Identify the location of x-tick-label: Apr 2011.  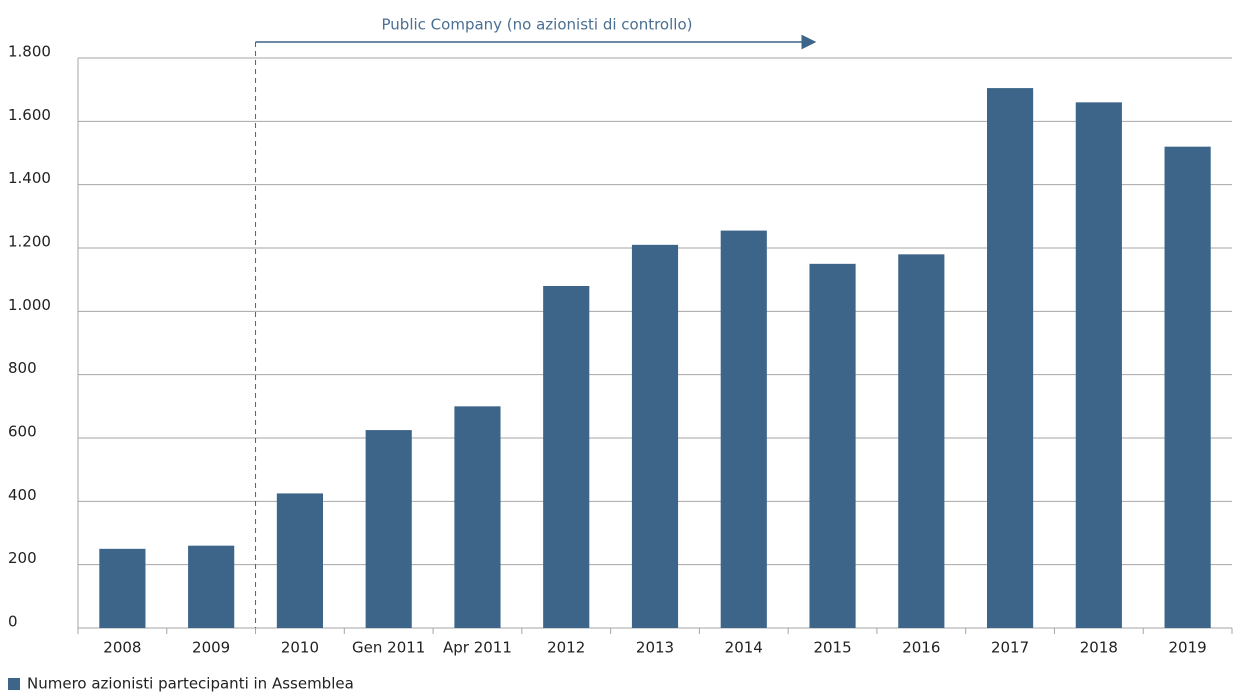
(477, 648).